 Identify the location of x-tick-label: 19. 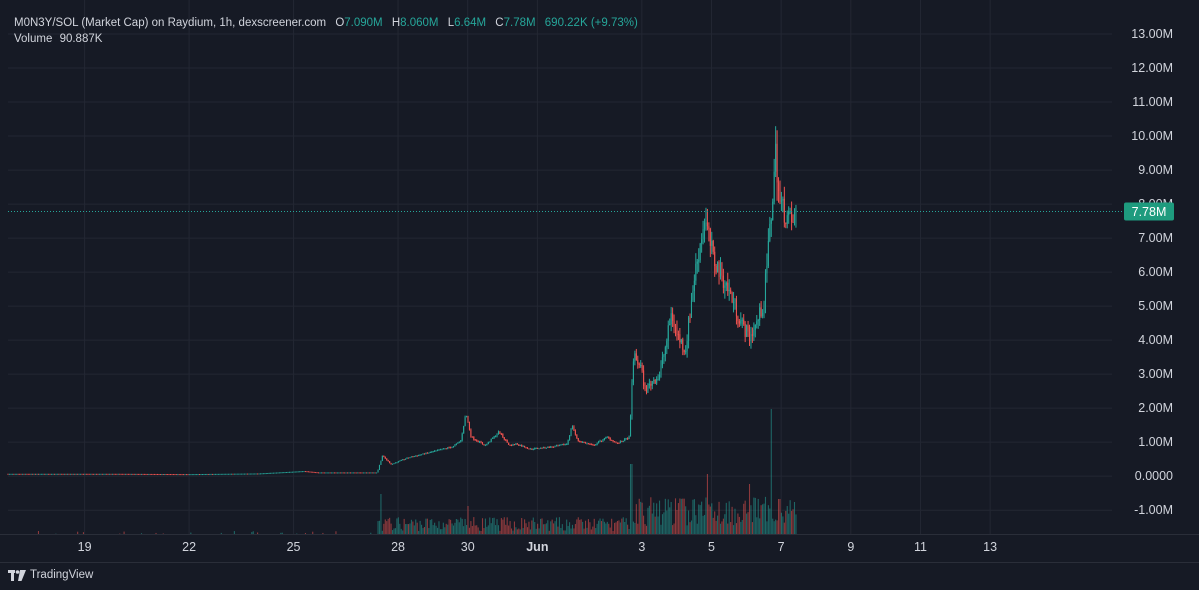
(85, 547).